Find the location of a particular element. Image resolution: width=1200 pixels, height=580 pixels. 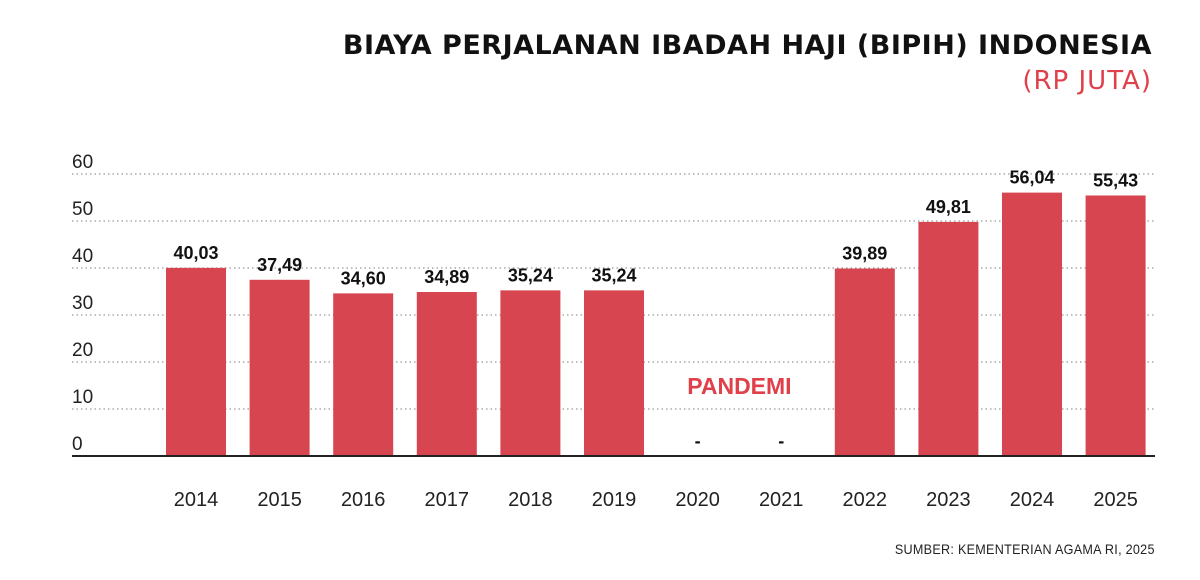

y-tick-label: 0 is located at coordinates (77, 444).